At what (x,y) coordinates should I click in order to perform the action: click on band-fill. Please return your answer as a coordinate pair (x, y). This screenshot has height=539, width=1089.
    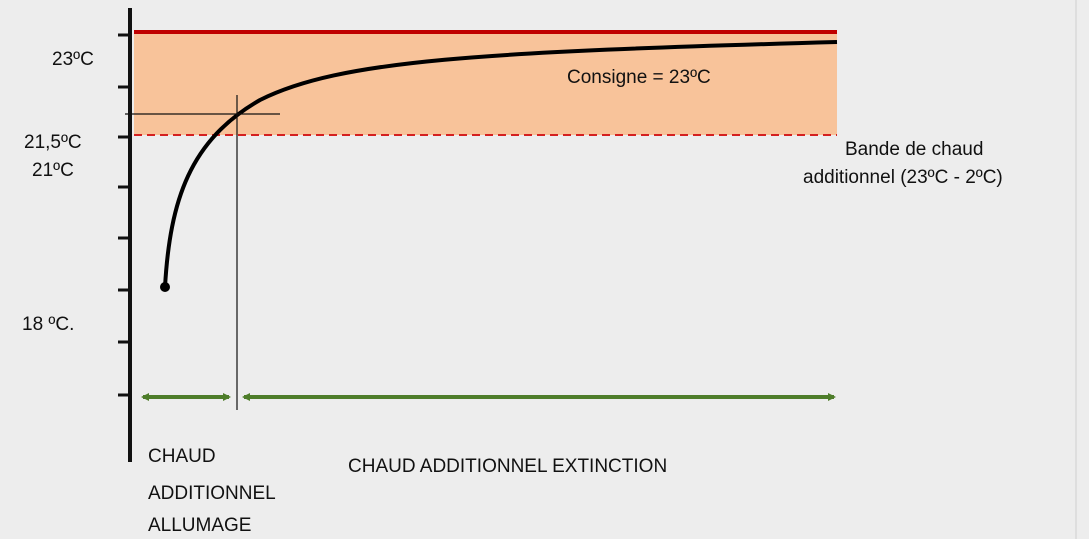
    Looking at the image, I should click on (485, 83).